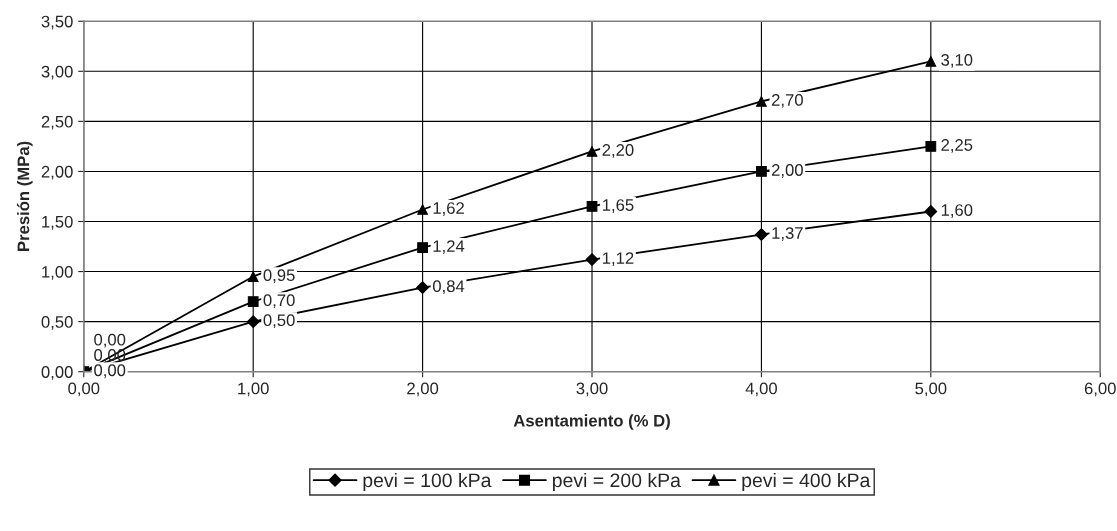 The height and width of the screenshot is (531, 1117). I want to click on y-tick-label: 3,50, so click(57, 22).